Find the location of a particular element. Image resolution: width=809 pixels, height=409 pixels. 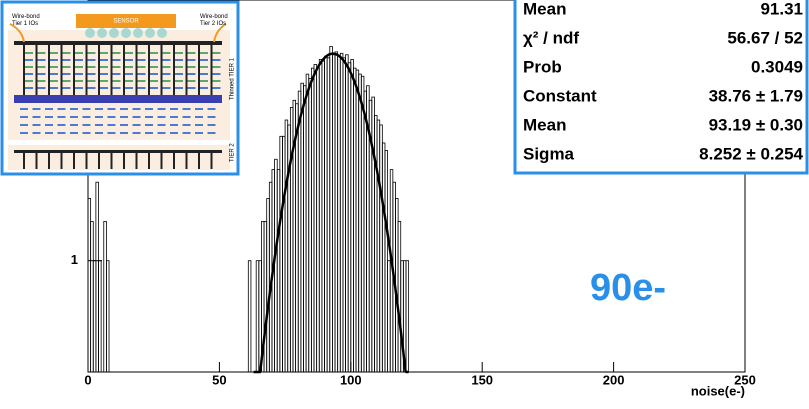

stats-value: 0.3049 is located at coordinates (777, 66).